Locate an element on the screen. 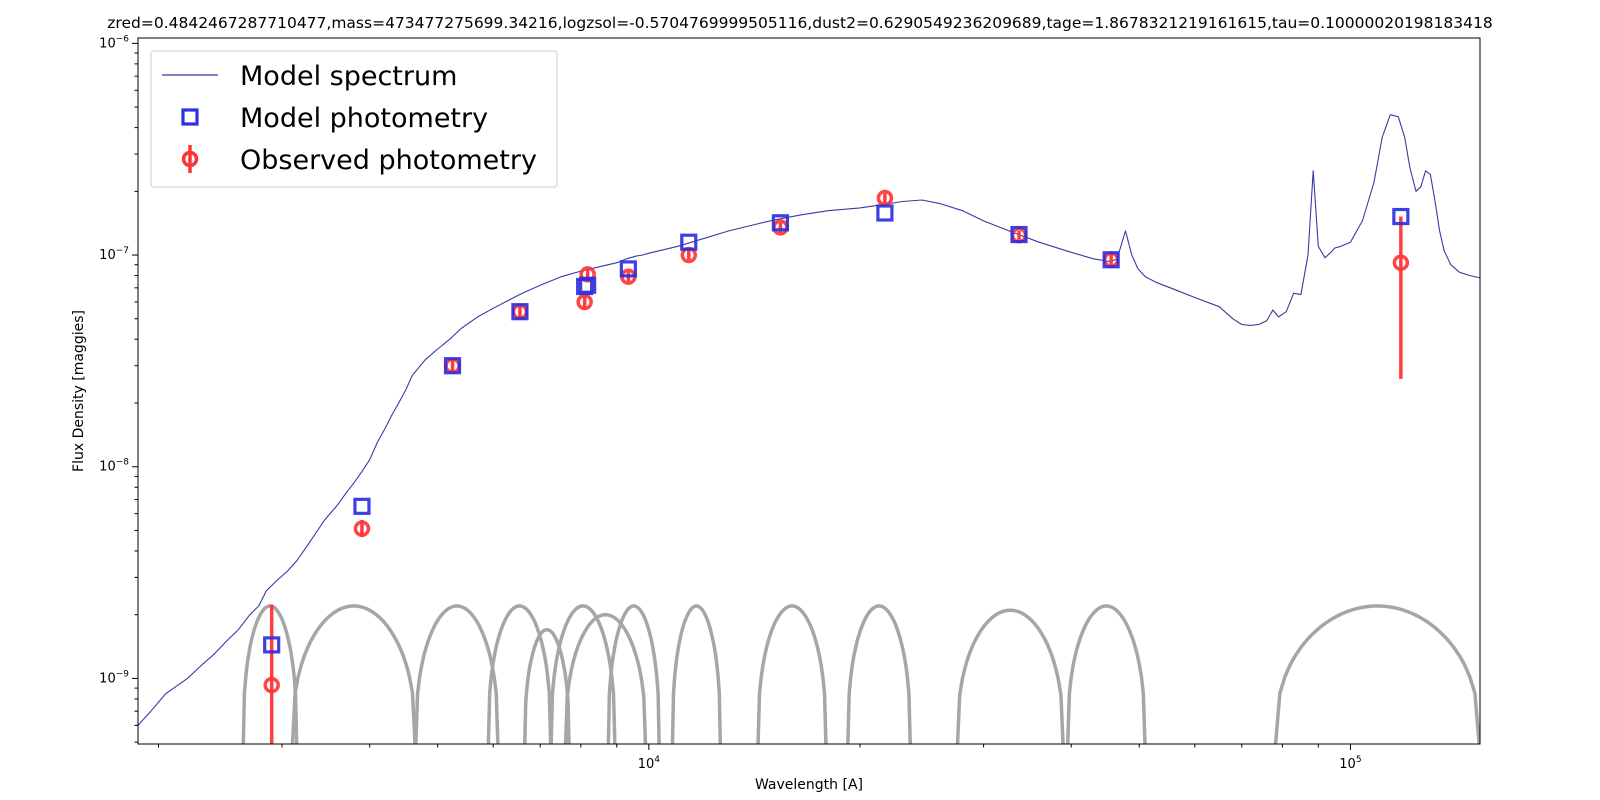 This screenshot has width=1600, height=800. legend-box is located at coordinates (354, 119).